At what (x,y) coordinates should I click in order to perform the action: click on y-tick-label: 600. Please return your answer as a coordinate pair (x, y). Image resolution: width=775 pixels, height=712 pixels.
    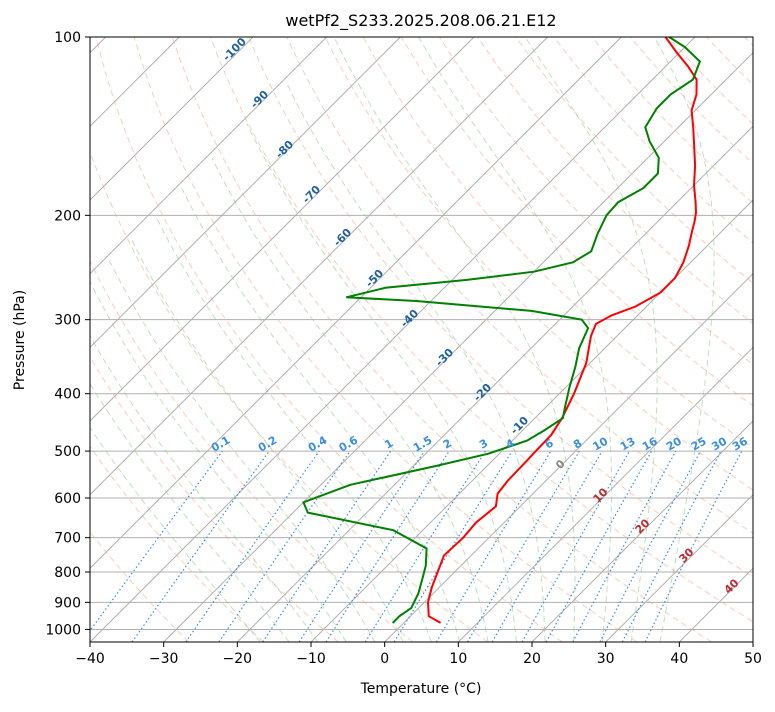
    Looking at the image, I should click on (67, 499).